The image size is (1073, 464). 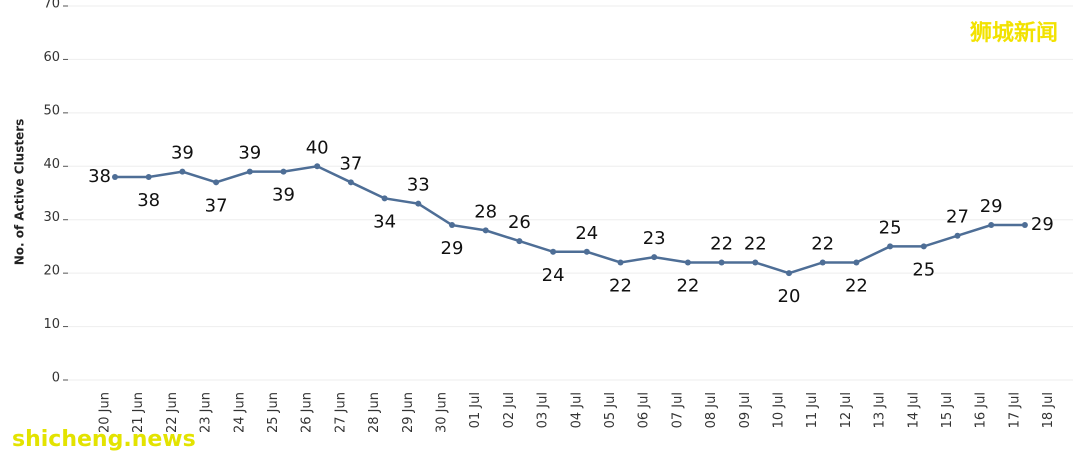 I want to click on data-label: 34, so click(x=384, y=221).